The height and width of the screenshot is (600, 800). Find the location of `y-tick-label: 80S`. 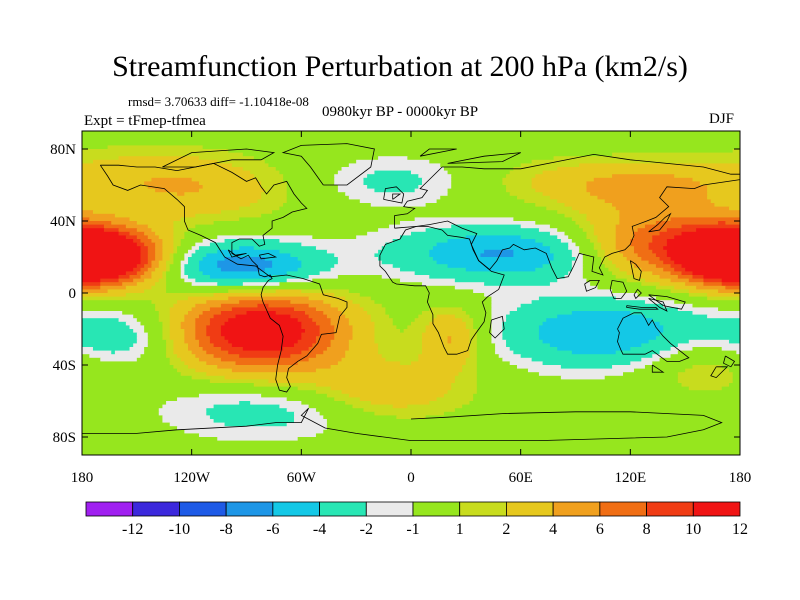

y-tick-label: 80S is located at coordinates (64, 438).